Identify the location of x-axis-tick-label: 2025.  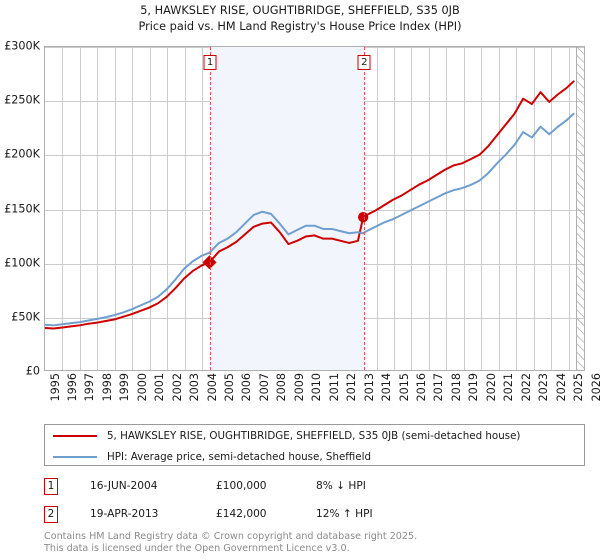
(579, 387).